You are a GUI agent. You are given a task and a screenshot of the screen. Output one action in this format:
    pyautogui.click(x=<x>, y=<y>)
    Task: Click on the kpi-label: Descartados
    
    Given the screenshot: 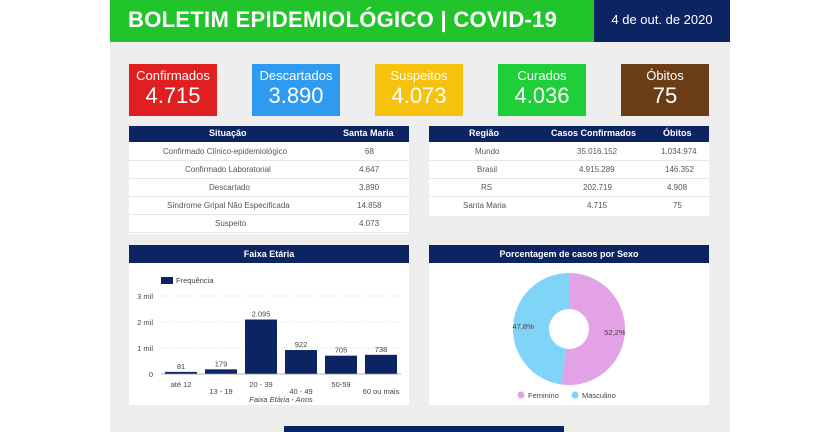 What is the action you would take?
    pyautogui.click(x=296, y=75)
    